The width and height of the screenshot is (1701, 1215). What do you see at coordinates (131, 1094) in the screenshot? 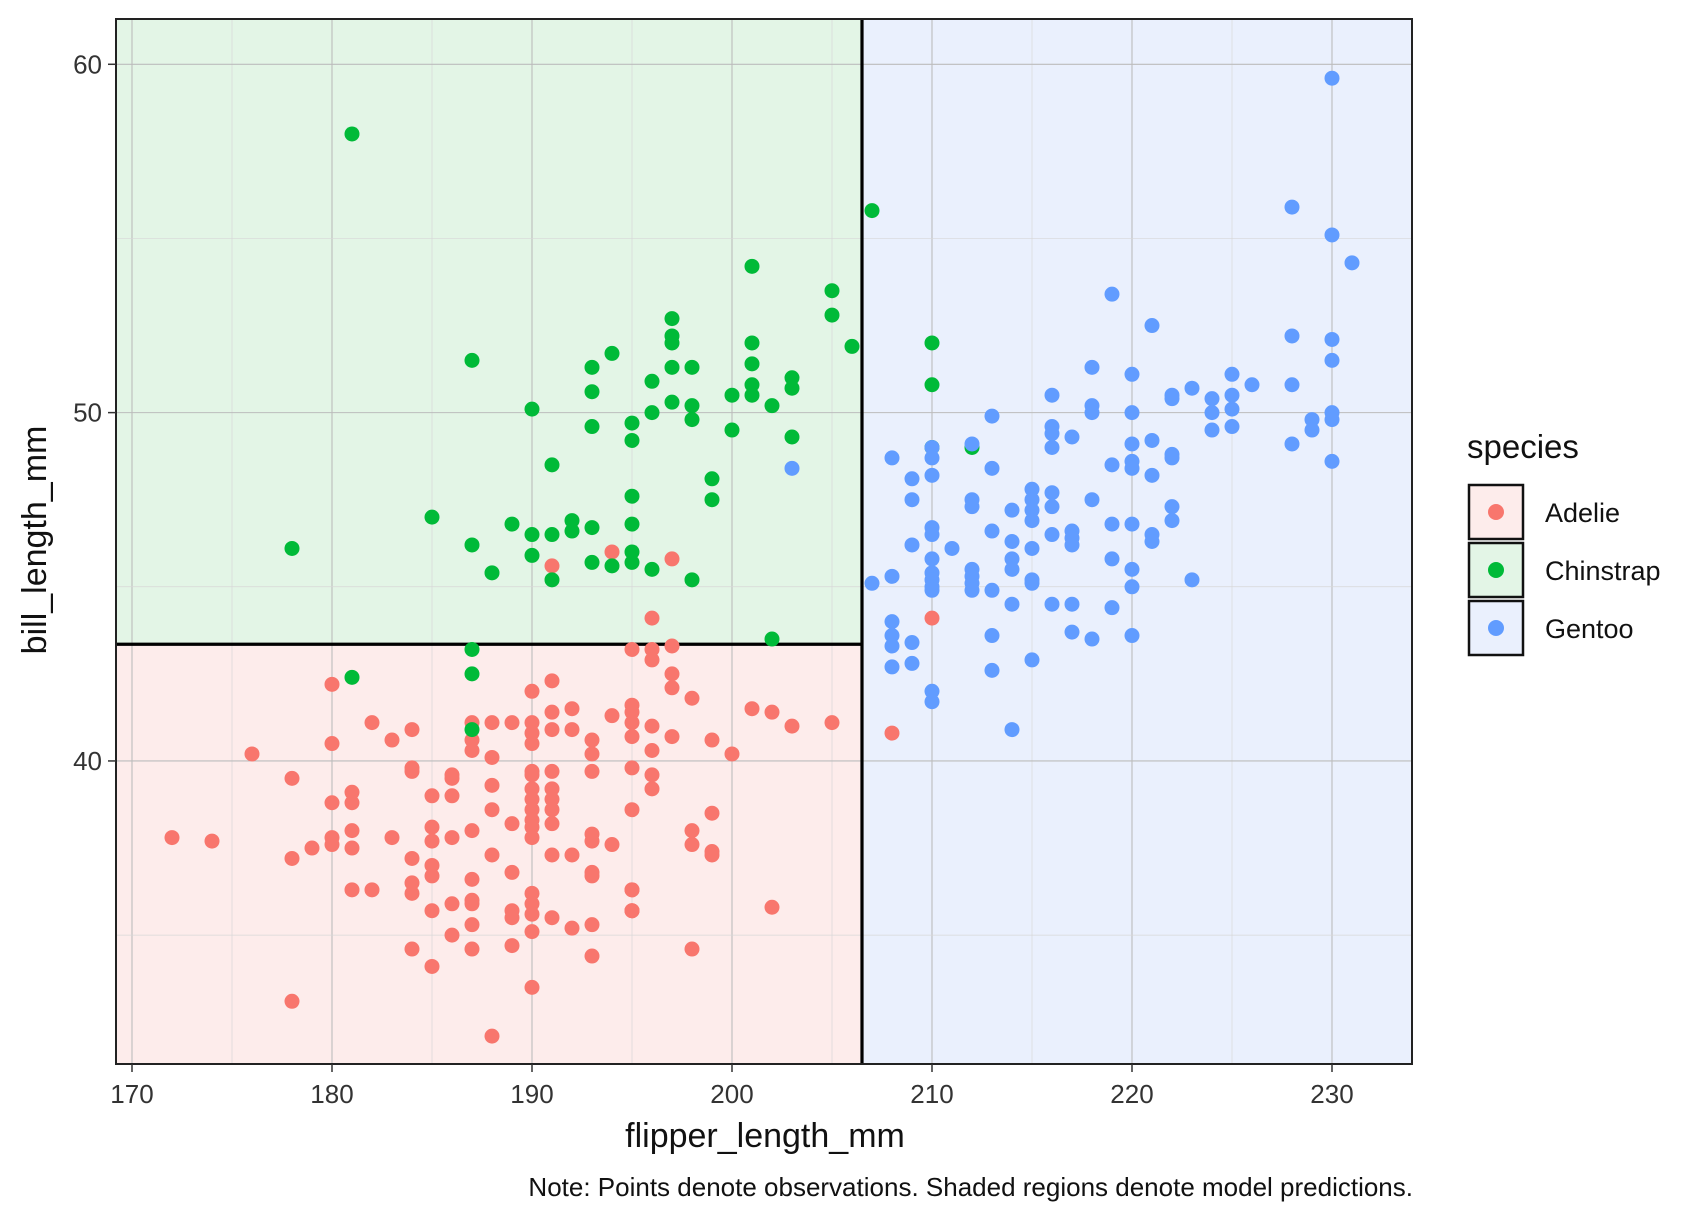
I see `x-tick-label: 170` at bounding box center [131, 1094].